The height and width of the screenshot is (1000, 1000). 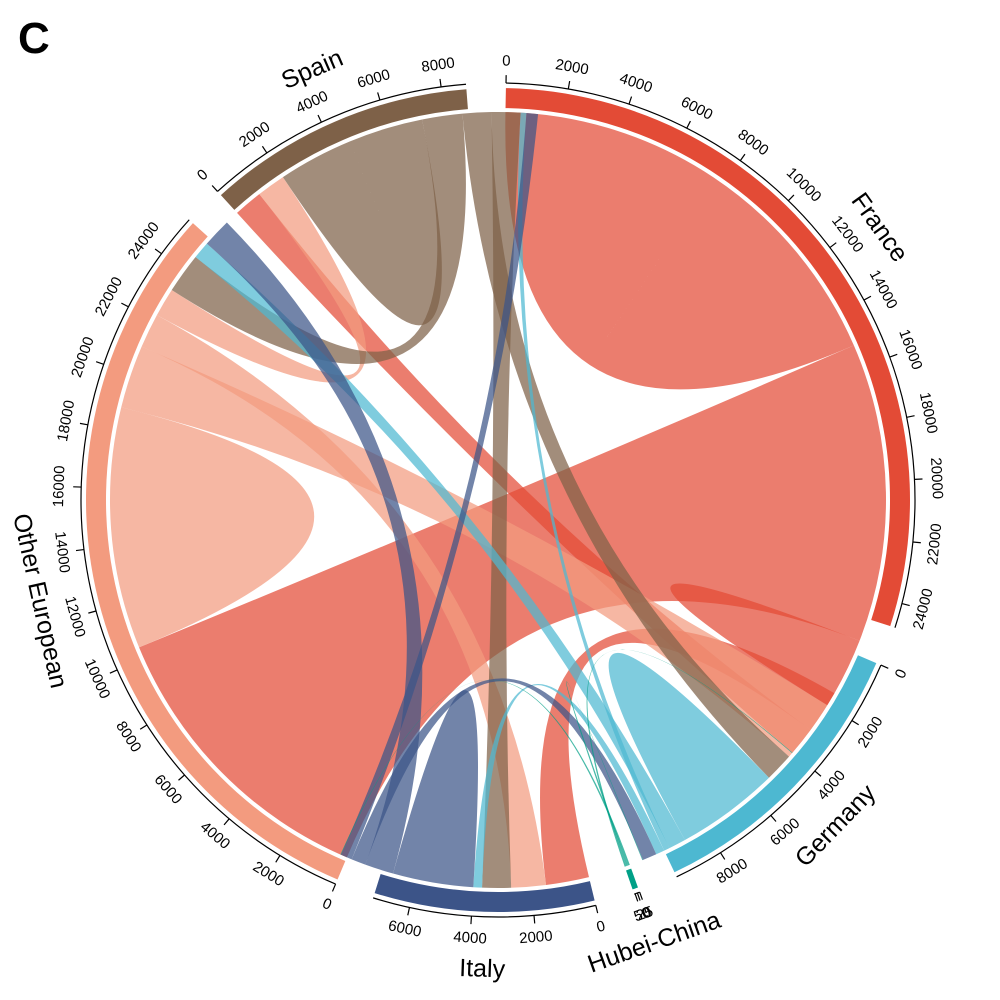 I want to click on sector-track-spain, so click(x=344, y=149).